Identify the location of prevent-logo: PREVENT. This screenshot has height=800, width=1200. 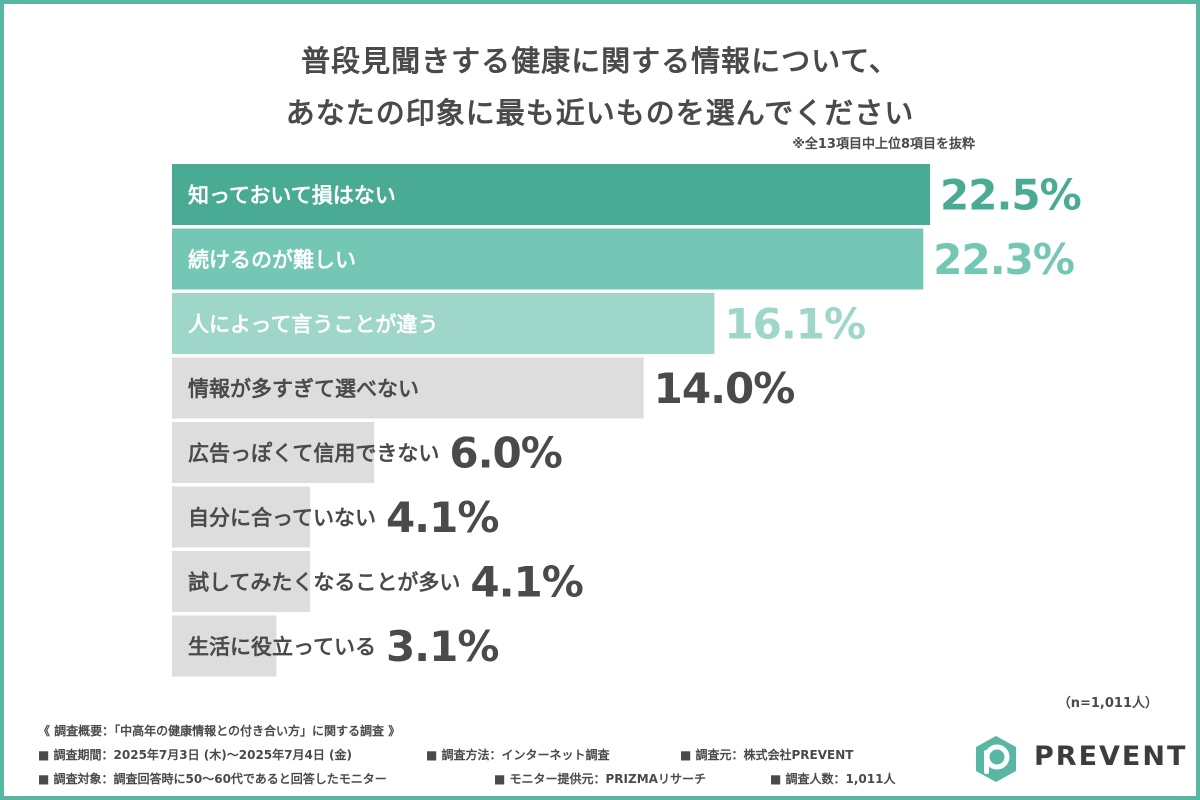
(1077, 758).